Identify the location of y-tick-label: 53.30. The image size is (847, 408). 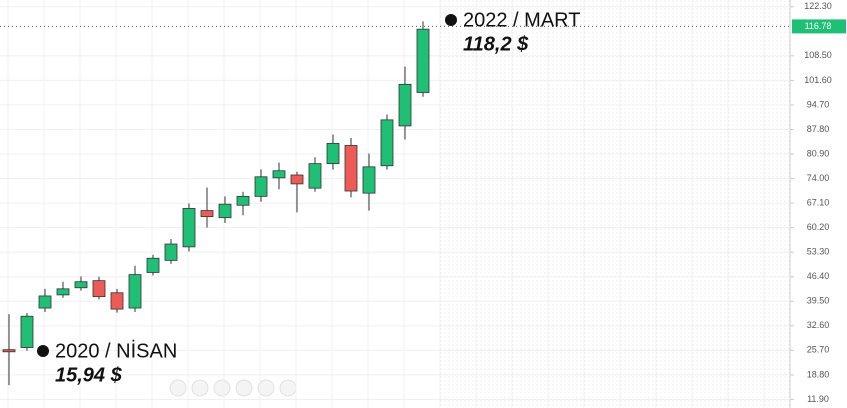
(818, 252).